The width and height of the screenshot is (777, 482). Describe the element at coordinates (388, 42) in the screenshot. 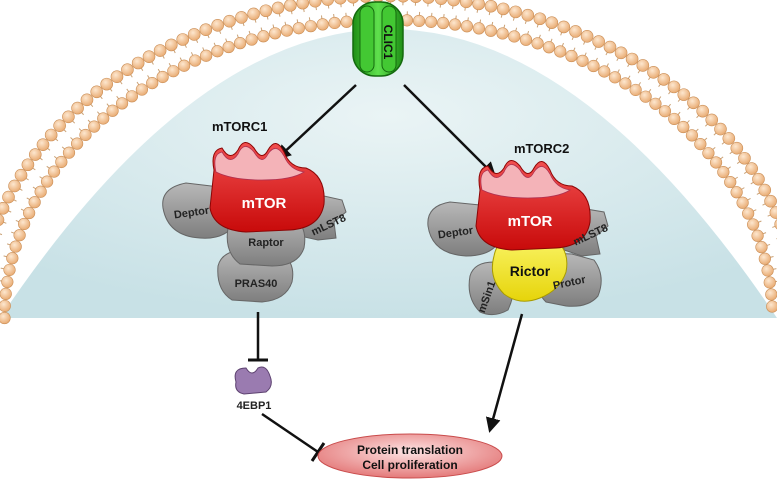

I see `clic1-label: CLIC1` at that location.